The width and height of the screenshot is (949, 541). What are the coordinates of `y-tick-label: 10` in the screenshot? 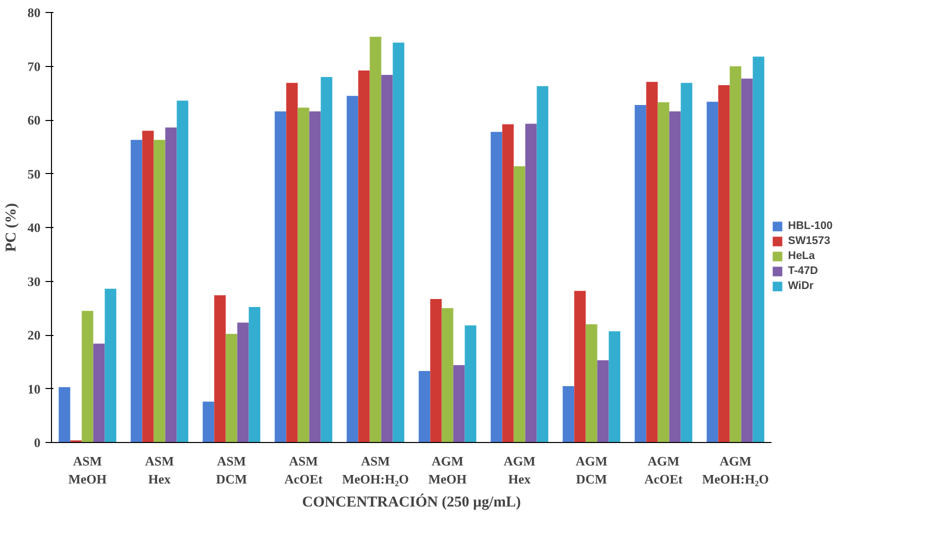 It's located at (34, 388).